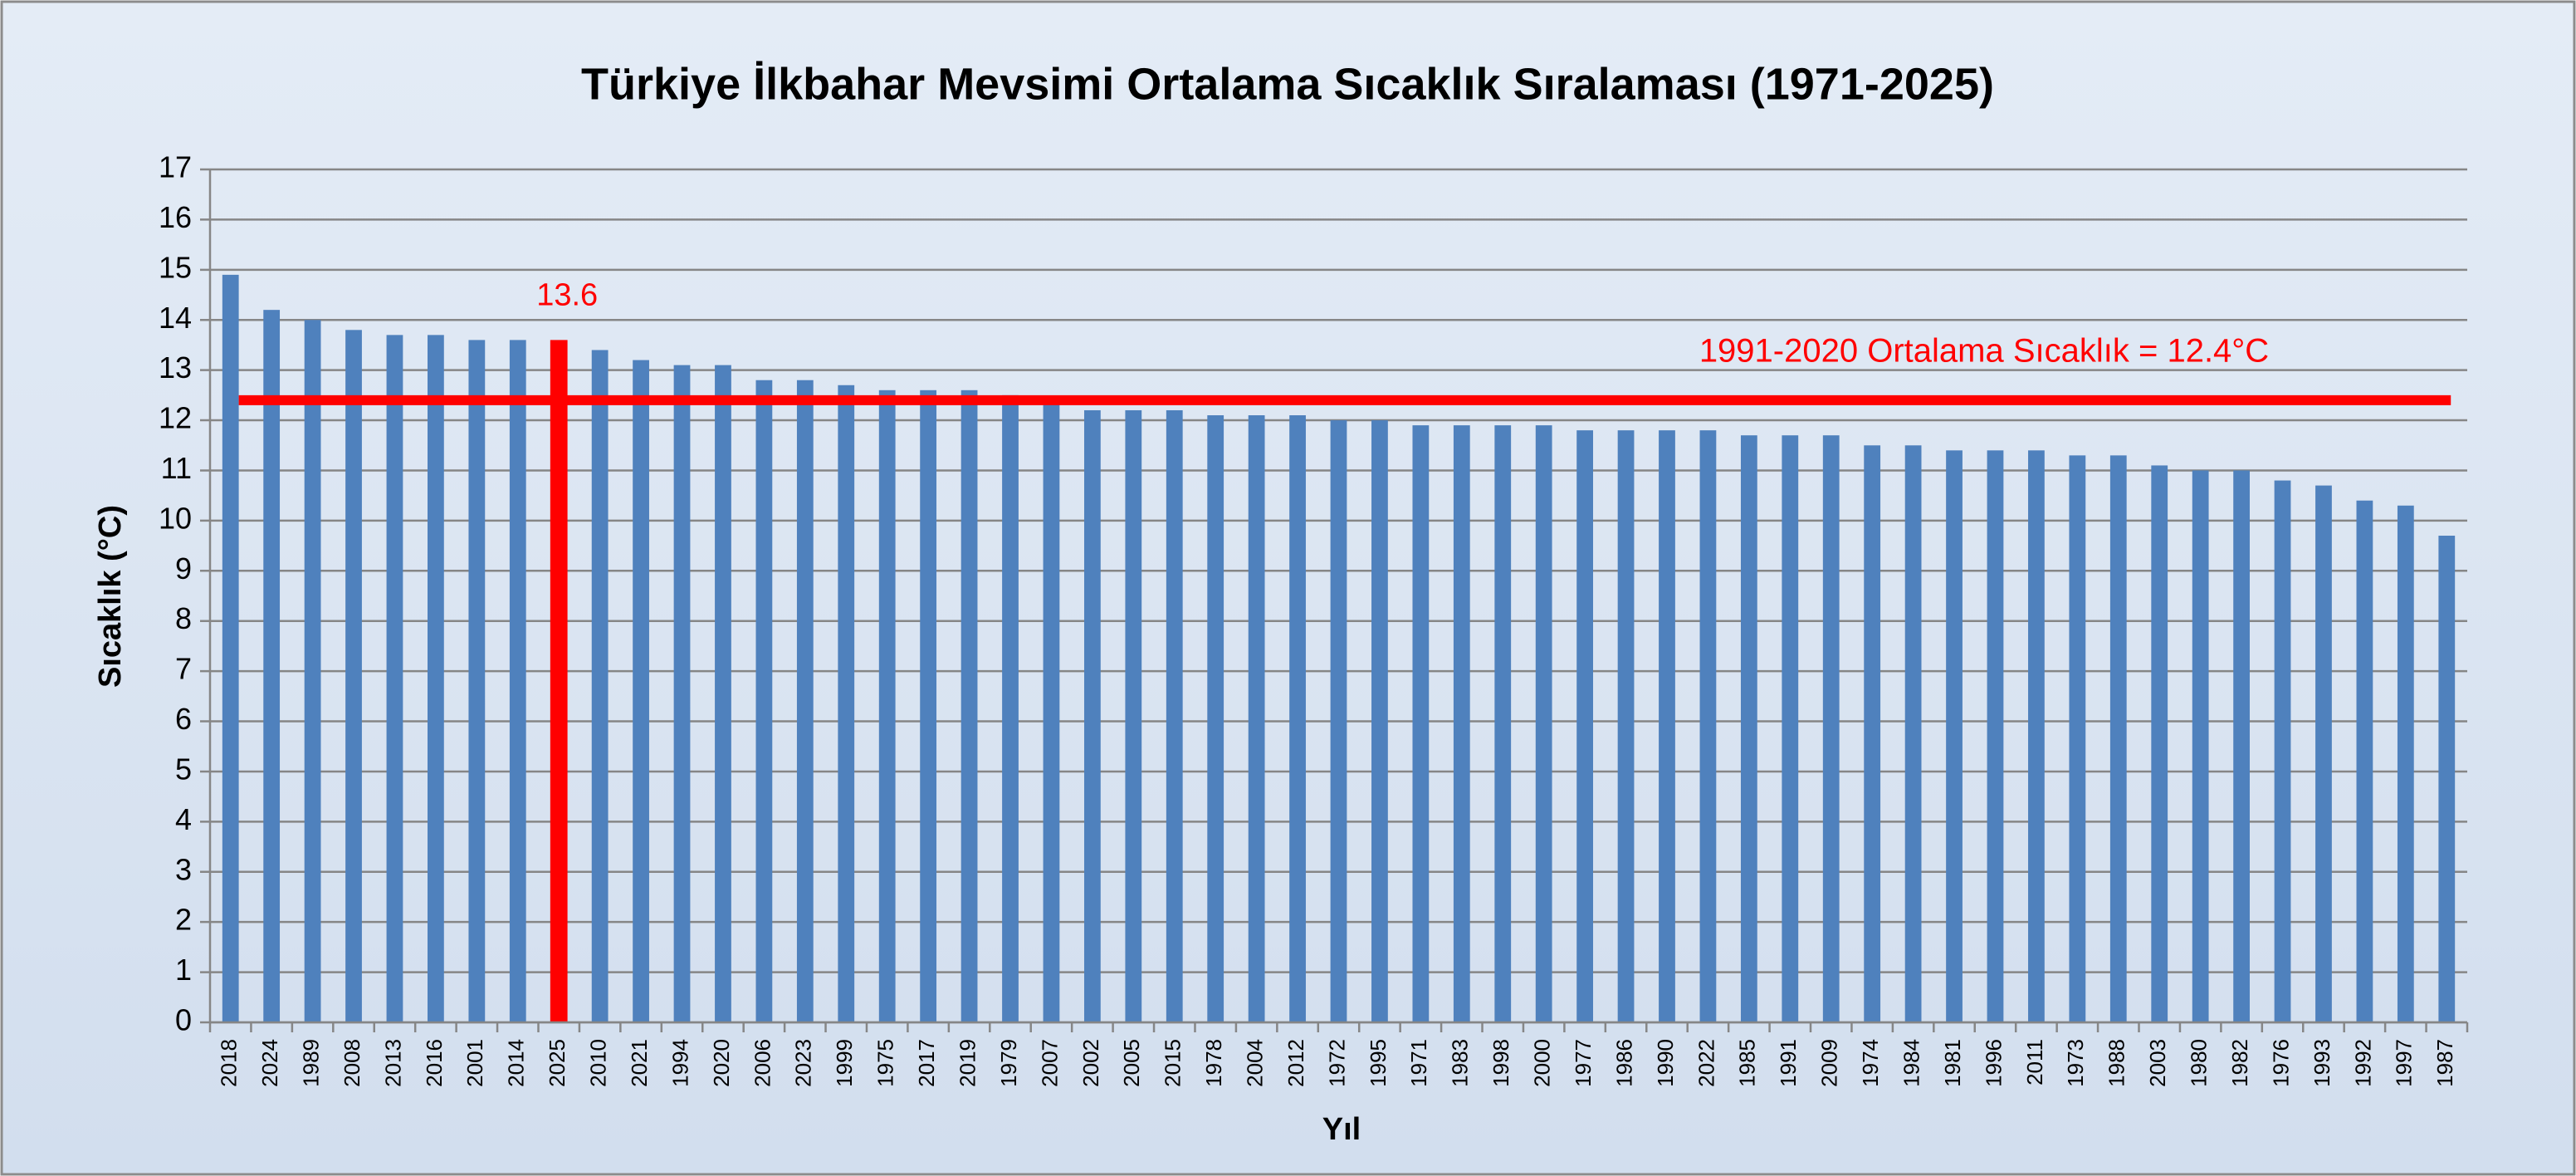 This screenshot has height=1176, width=2576. Describe the element at coordinates (762, 1063) in the screenshot. I see `x-tick-label: 2006` at that location.